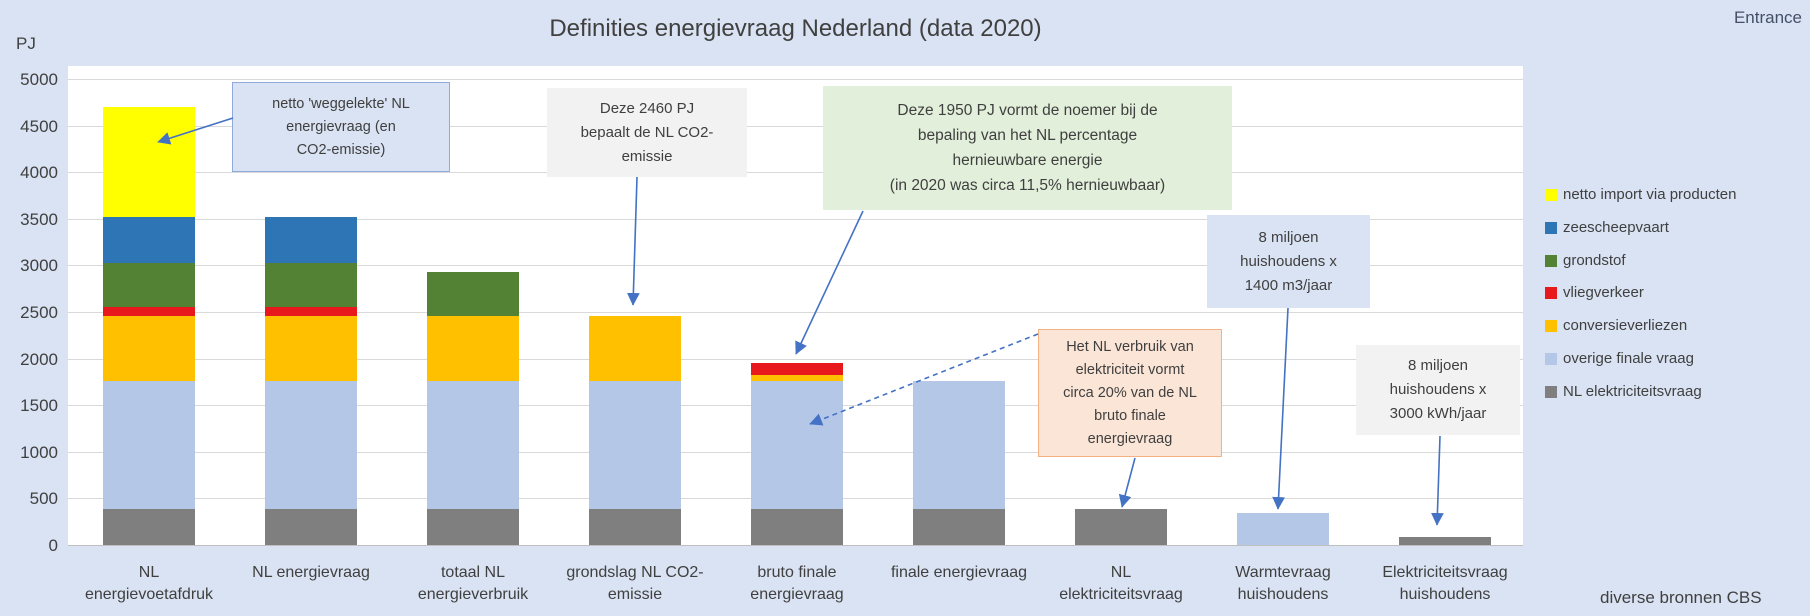 The image size is (1810, 616). Describe the element at coordinates (1628, 358) in the screenshot. I see `legend-label: overige finale vraag` at that location.